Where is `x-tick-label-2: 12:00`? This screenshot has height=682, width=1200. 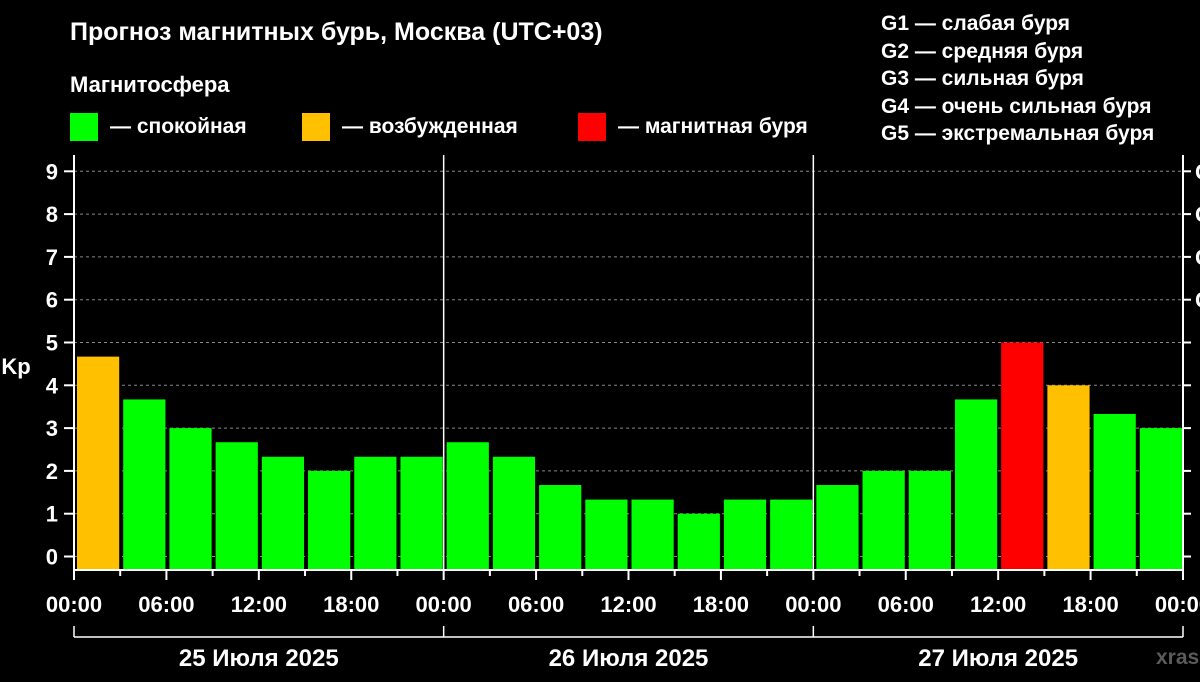 x-tick-label-2: 12:00 is located at coordinates (259, 604).